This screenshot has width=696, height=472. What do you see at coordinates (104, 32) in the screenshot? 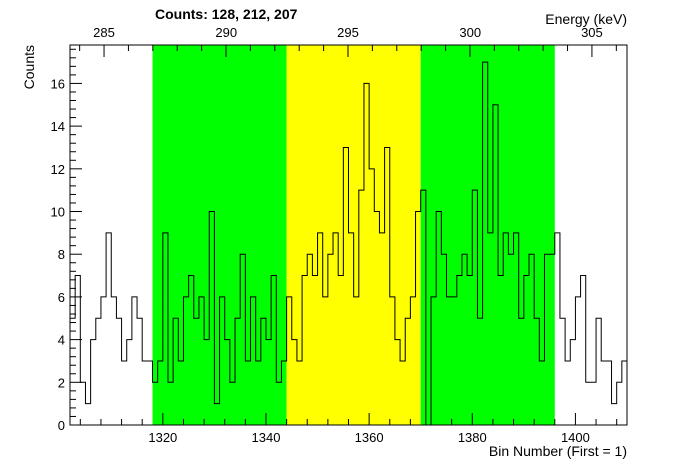
I see `top-tick-label: 285` at bounding box center [104, 32].